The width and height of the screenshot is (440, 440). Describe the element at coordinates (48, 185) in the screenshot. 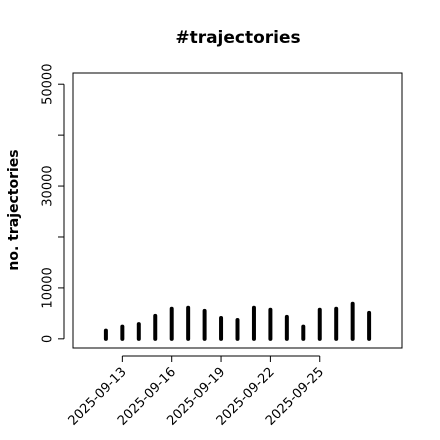

I see `y-tick-label: 30000` at that location.